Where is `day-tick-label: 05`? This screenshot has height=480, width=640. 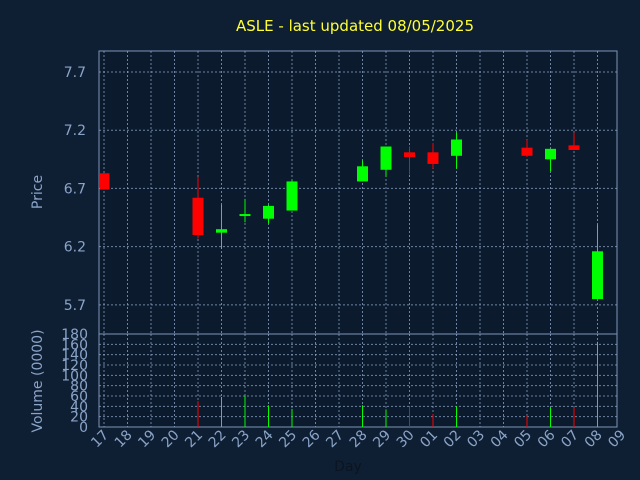
day-tick-label: 05 is located at coordinates (523, 439).